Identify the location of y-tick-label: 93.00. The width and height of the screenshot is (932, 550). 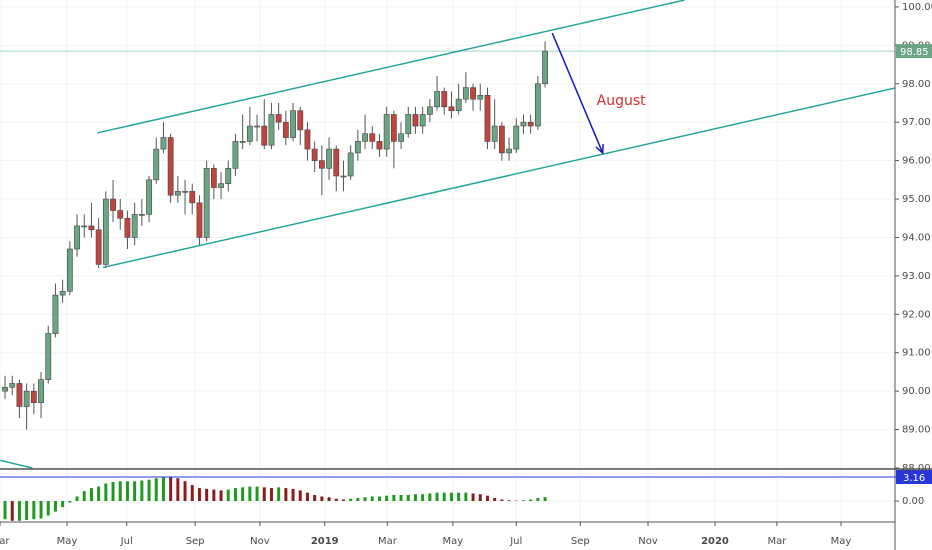
(916, 276).